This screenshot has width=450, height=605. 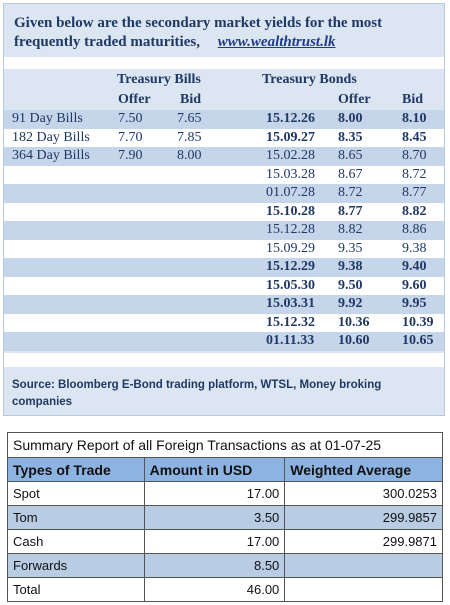 What do you see at coordinates (290, 192) in the screenshot?
I see `bond-maturity-date: 01.07.28` at bounding box center [290, 192].